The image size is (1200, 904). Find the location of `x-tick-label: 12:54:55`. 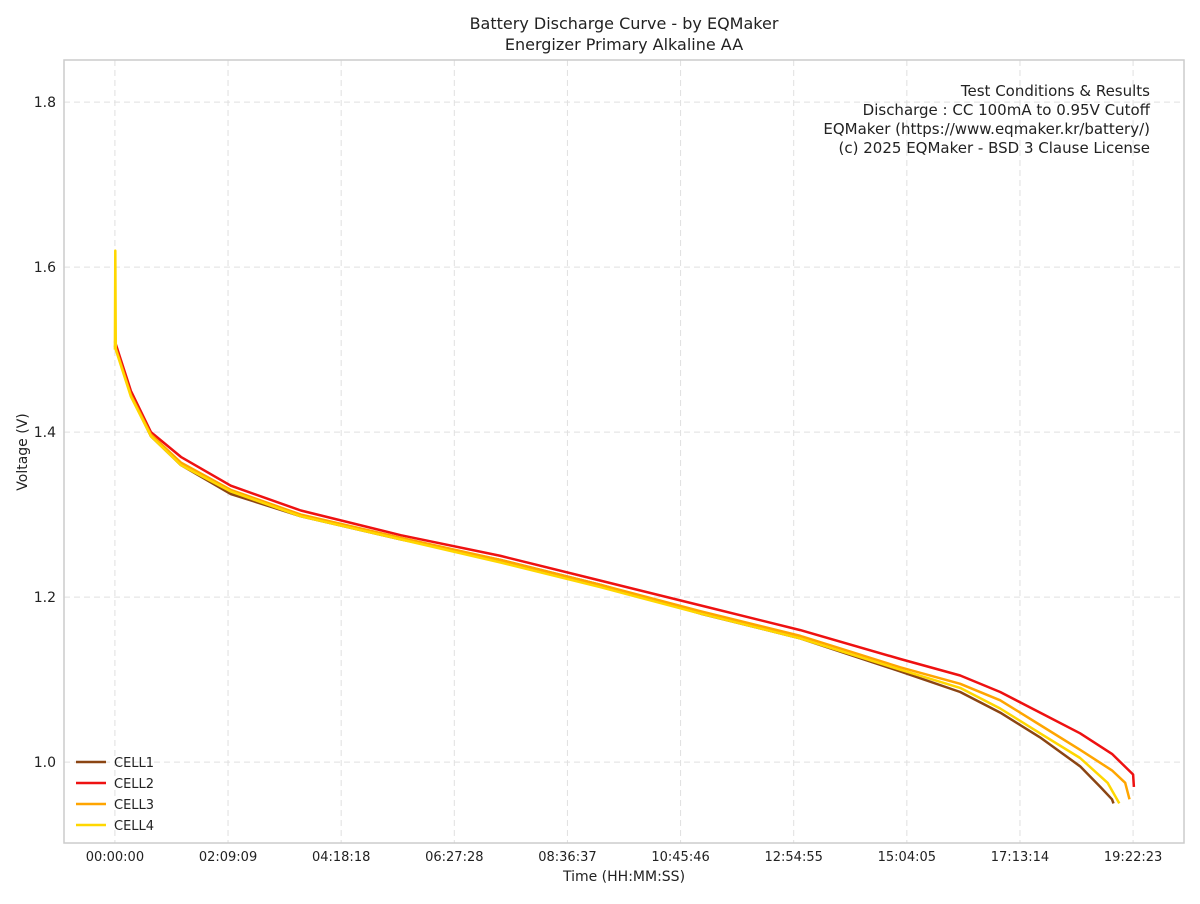

x-tick-label: 12:54:55 is located at coordinates (793, 857).